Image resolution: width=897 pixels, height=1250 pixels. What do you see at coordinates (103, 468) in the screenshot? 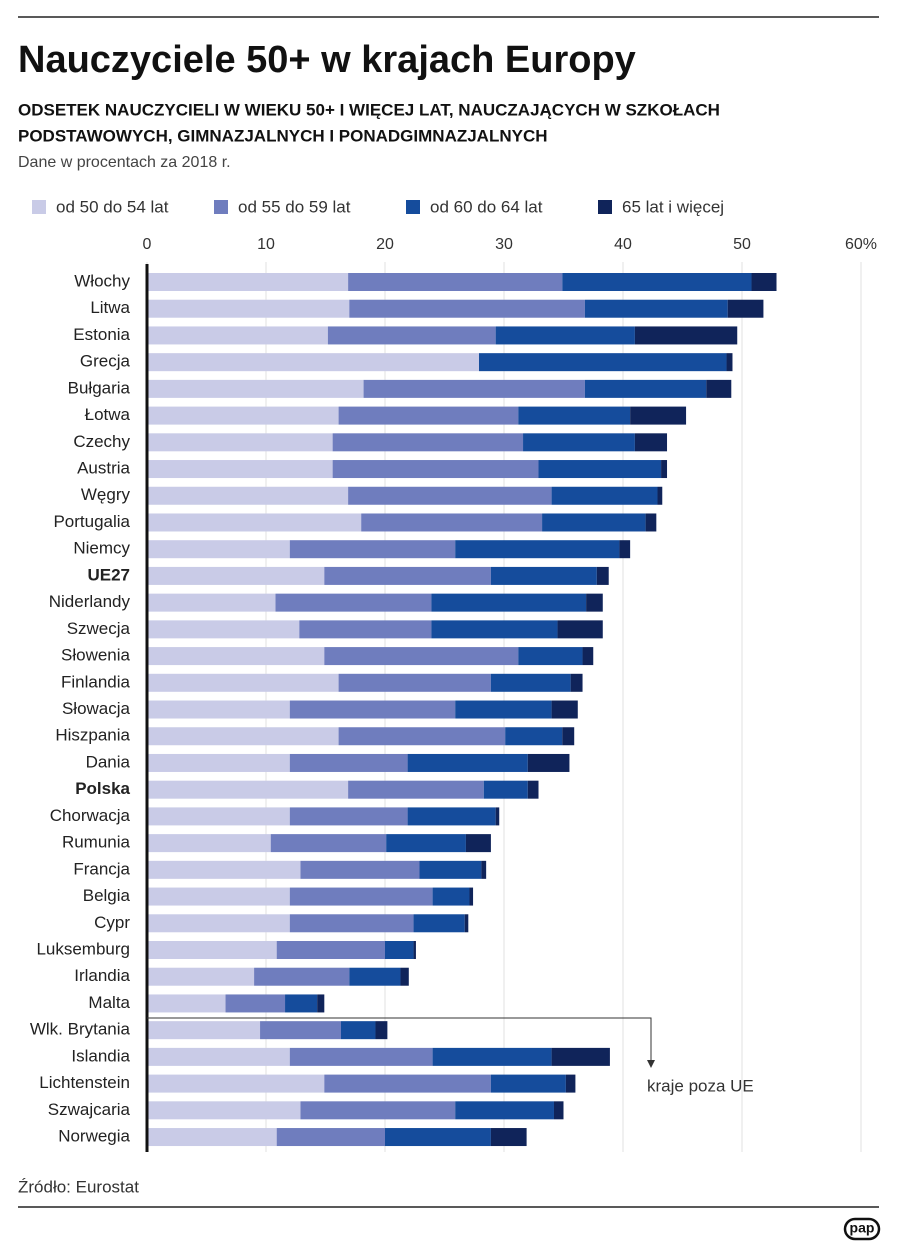
I see `category-label: Austria` at bounding box center [103, 468].